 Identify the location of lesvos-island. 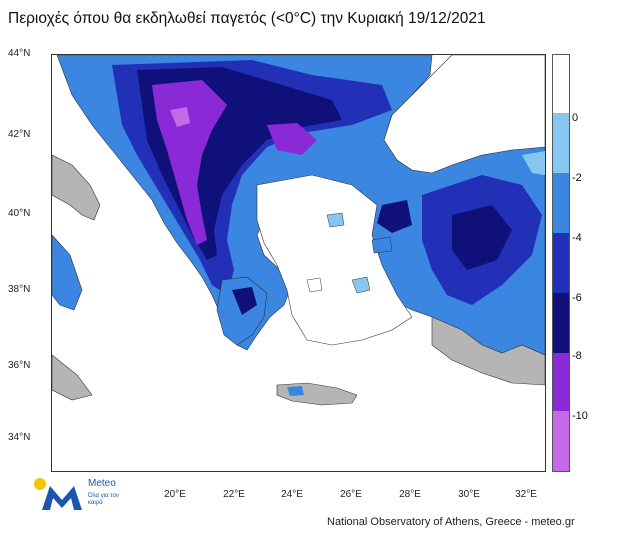
(382, 245).